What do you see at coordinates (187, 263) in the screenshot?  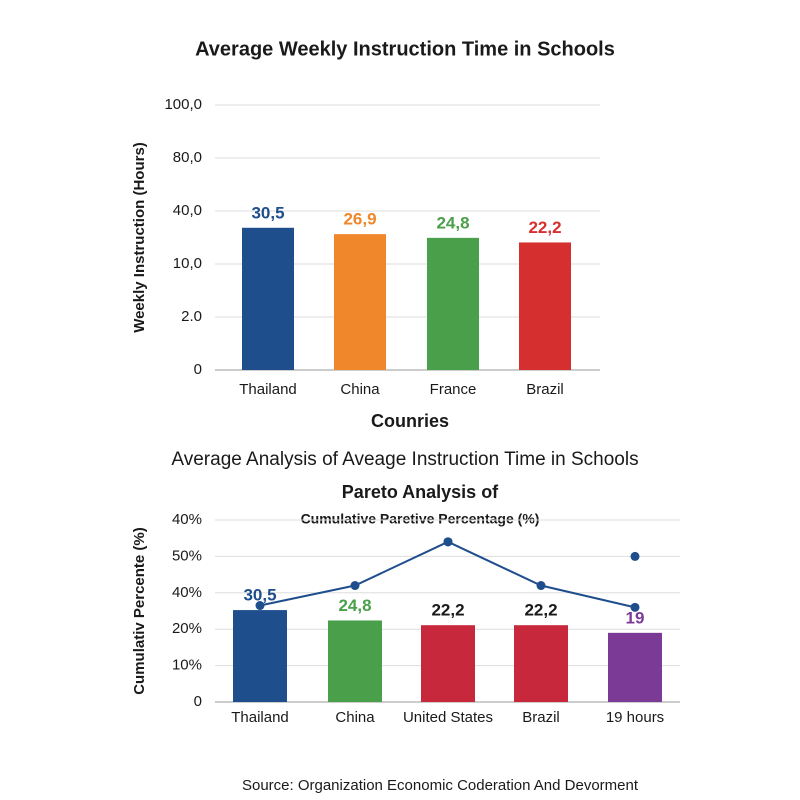 I see `y-tick-label: 10,0` at bounding box center [187, 263].